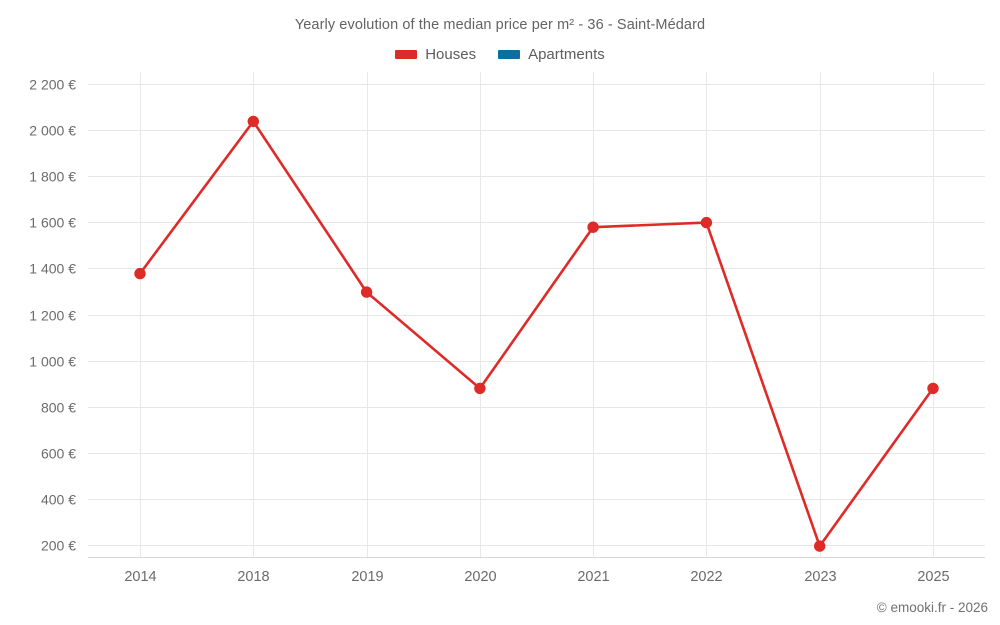 This screenshot has height=625, width=1000. I want to click on y-axis-tick-label: 1 400 €, so click(52, 269).